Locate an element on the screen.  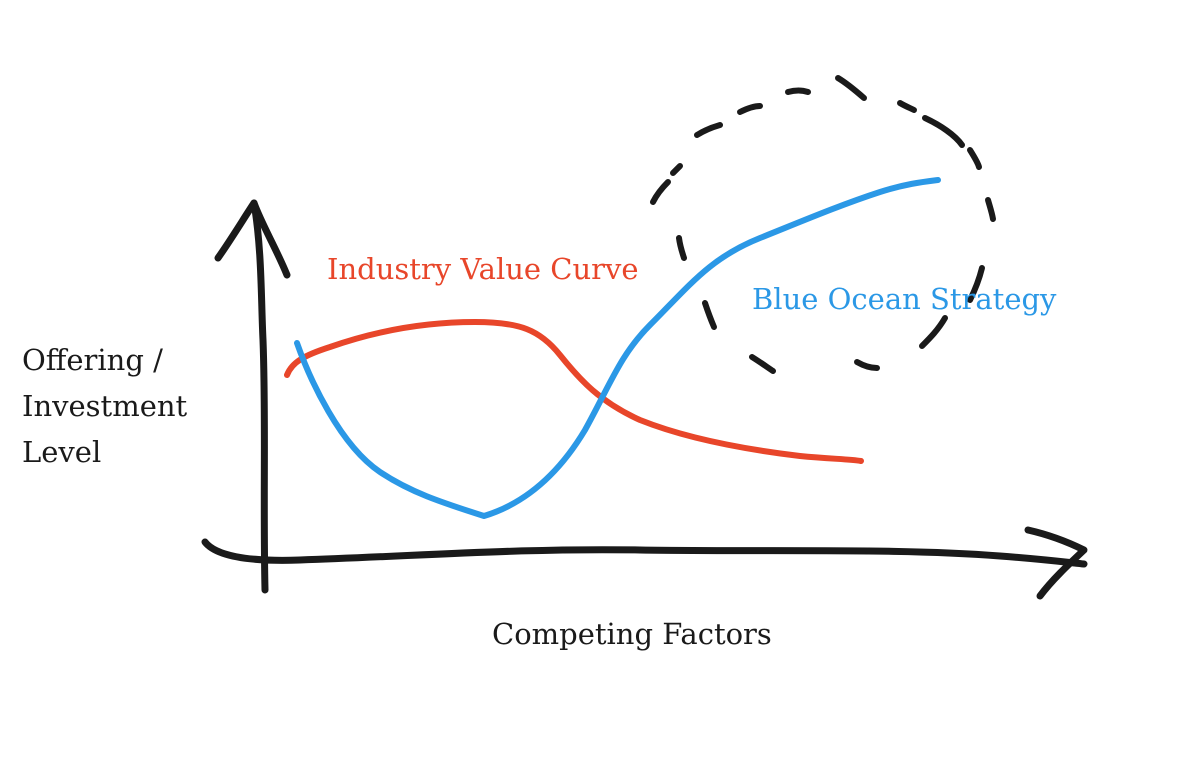
x-axis-arrowhead is located at coordinates (1056, 563).